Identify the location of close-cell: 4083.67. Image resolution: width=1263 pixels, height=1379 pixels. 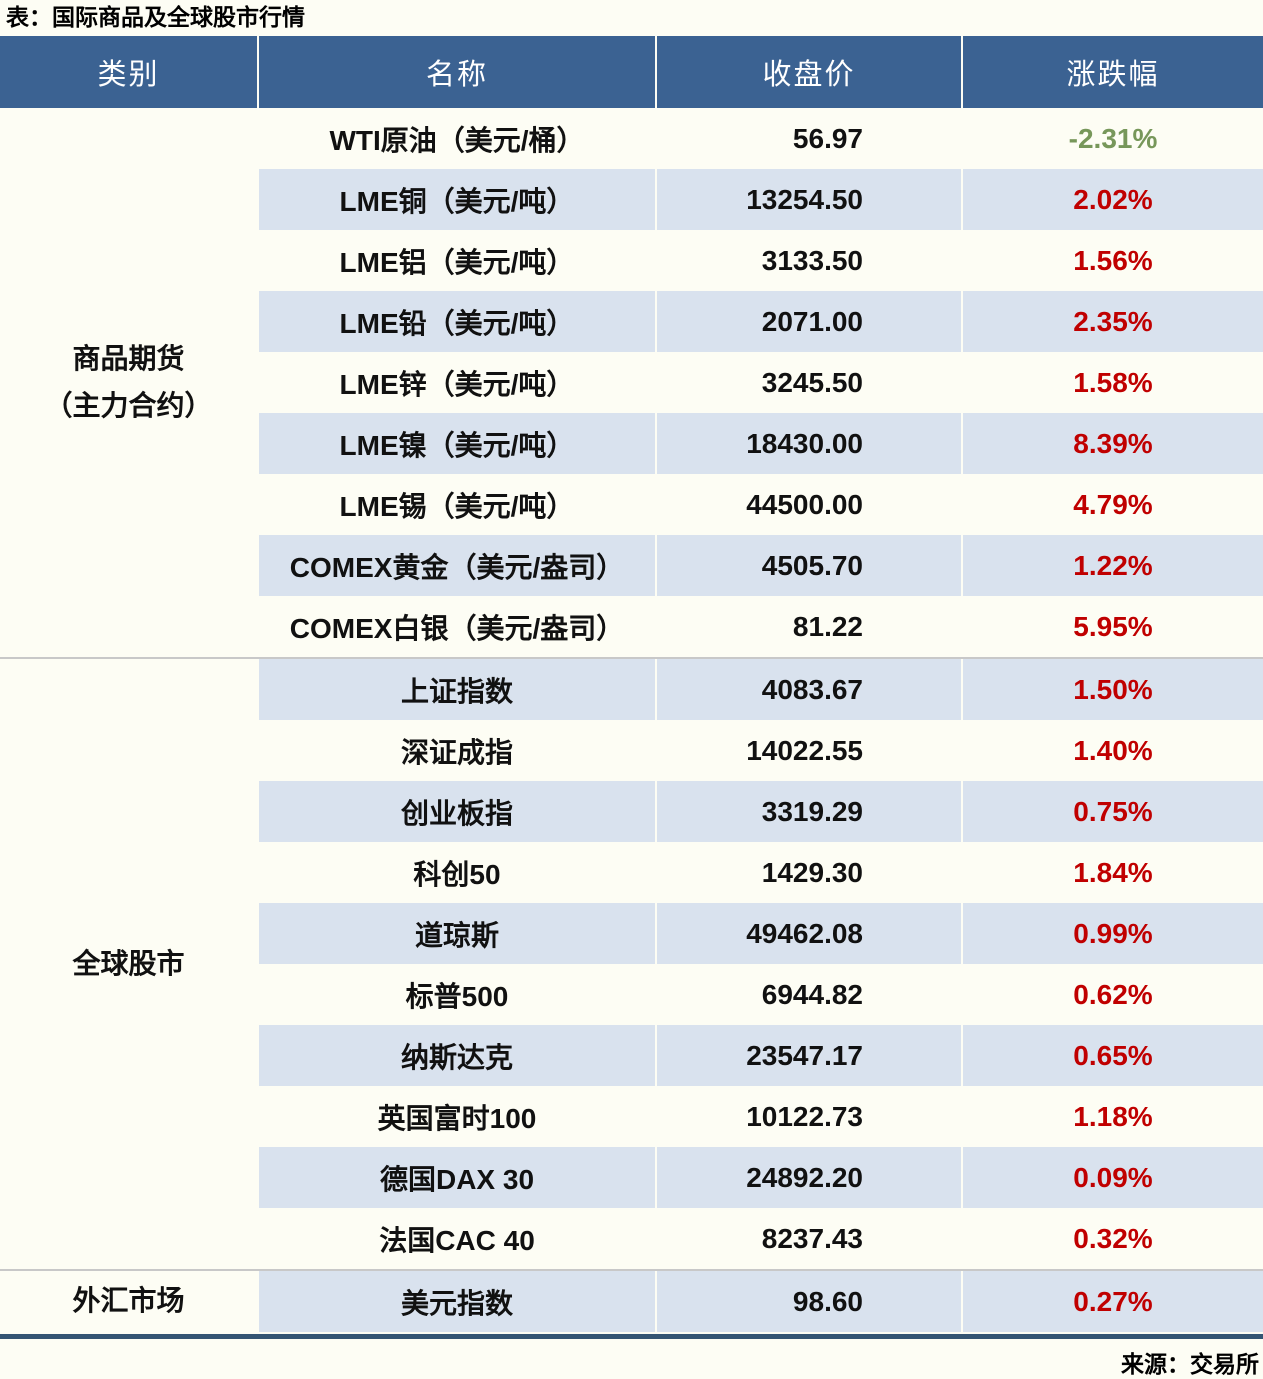
(809, 689).